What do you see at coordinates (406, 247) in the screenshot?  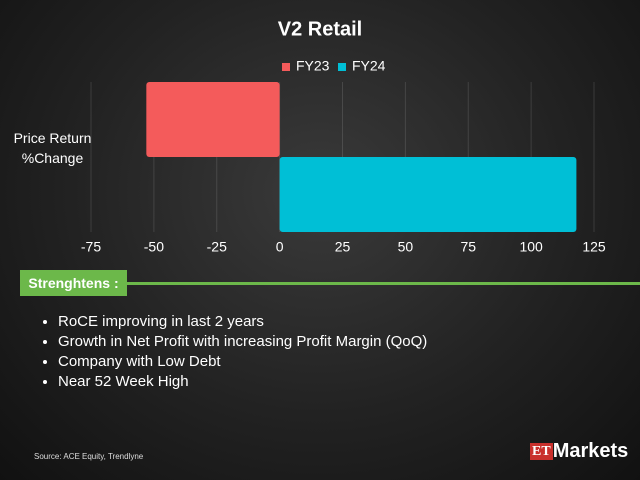 I see `x-tick-label: 50` at bounding box center [406, 247].